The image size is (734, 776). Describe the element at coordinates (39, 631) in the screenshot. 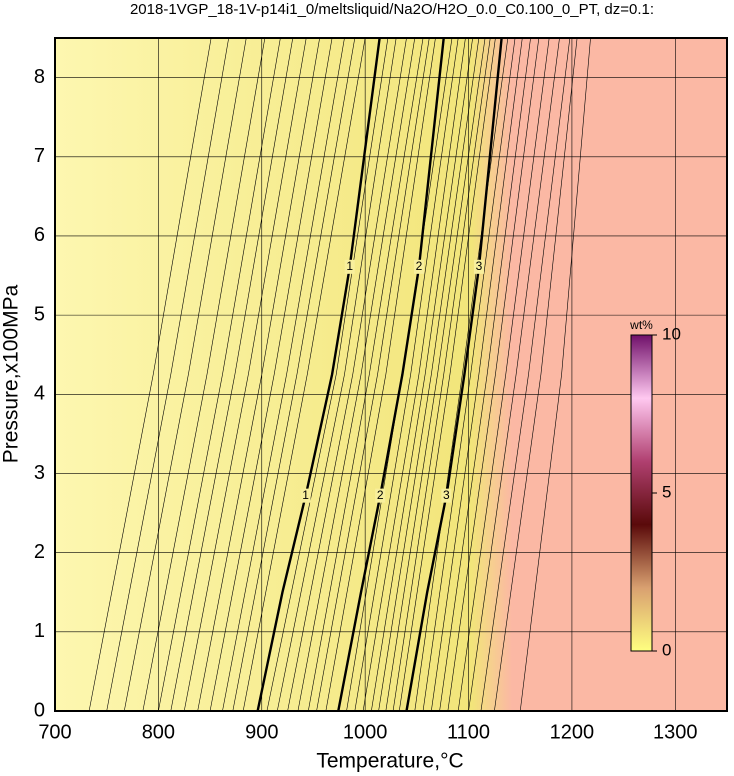

I see `y-tick-label: 1` at that location.